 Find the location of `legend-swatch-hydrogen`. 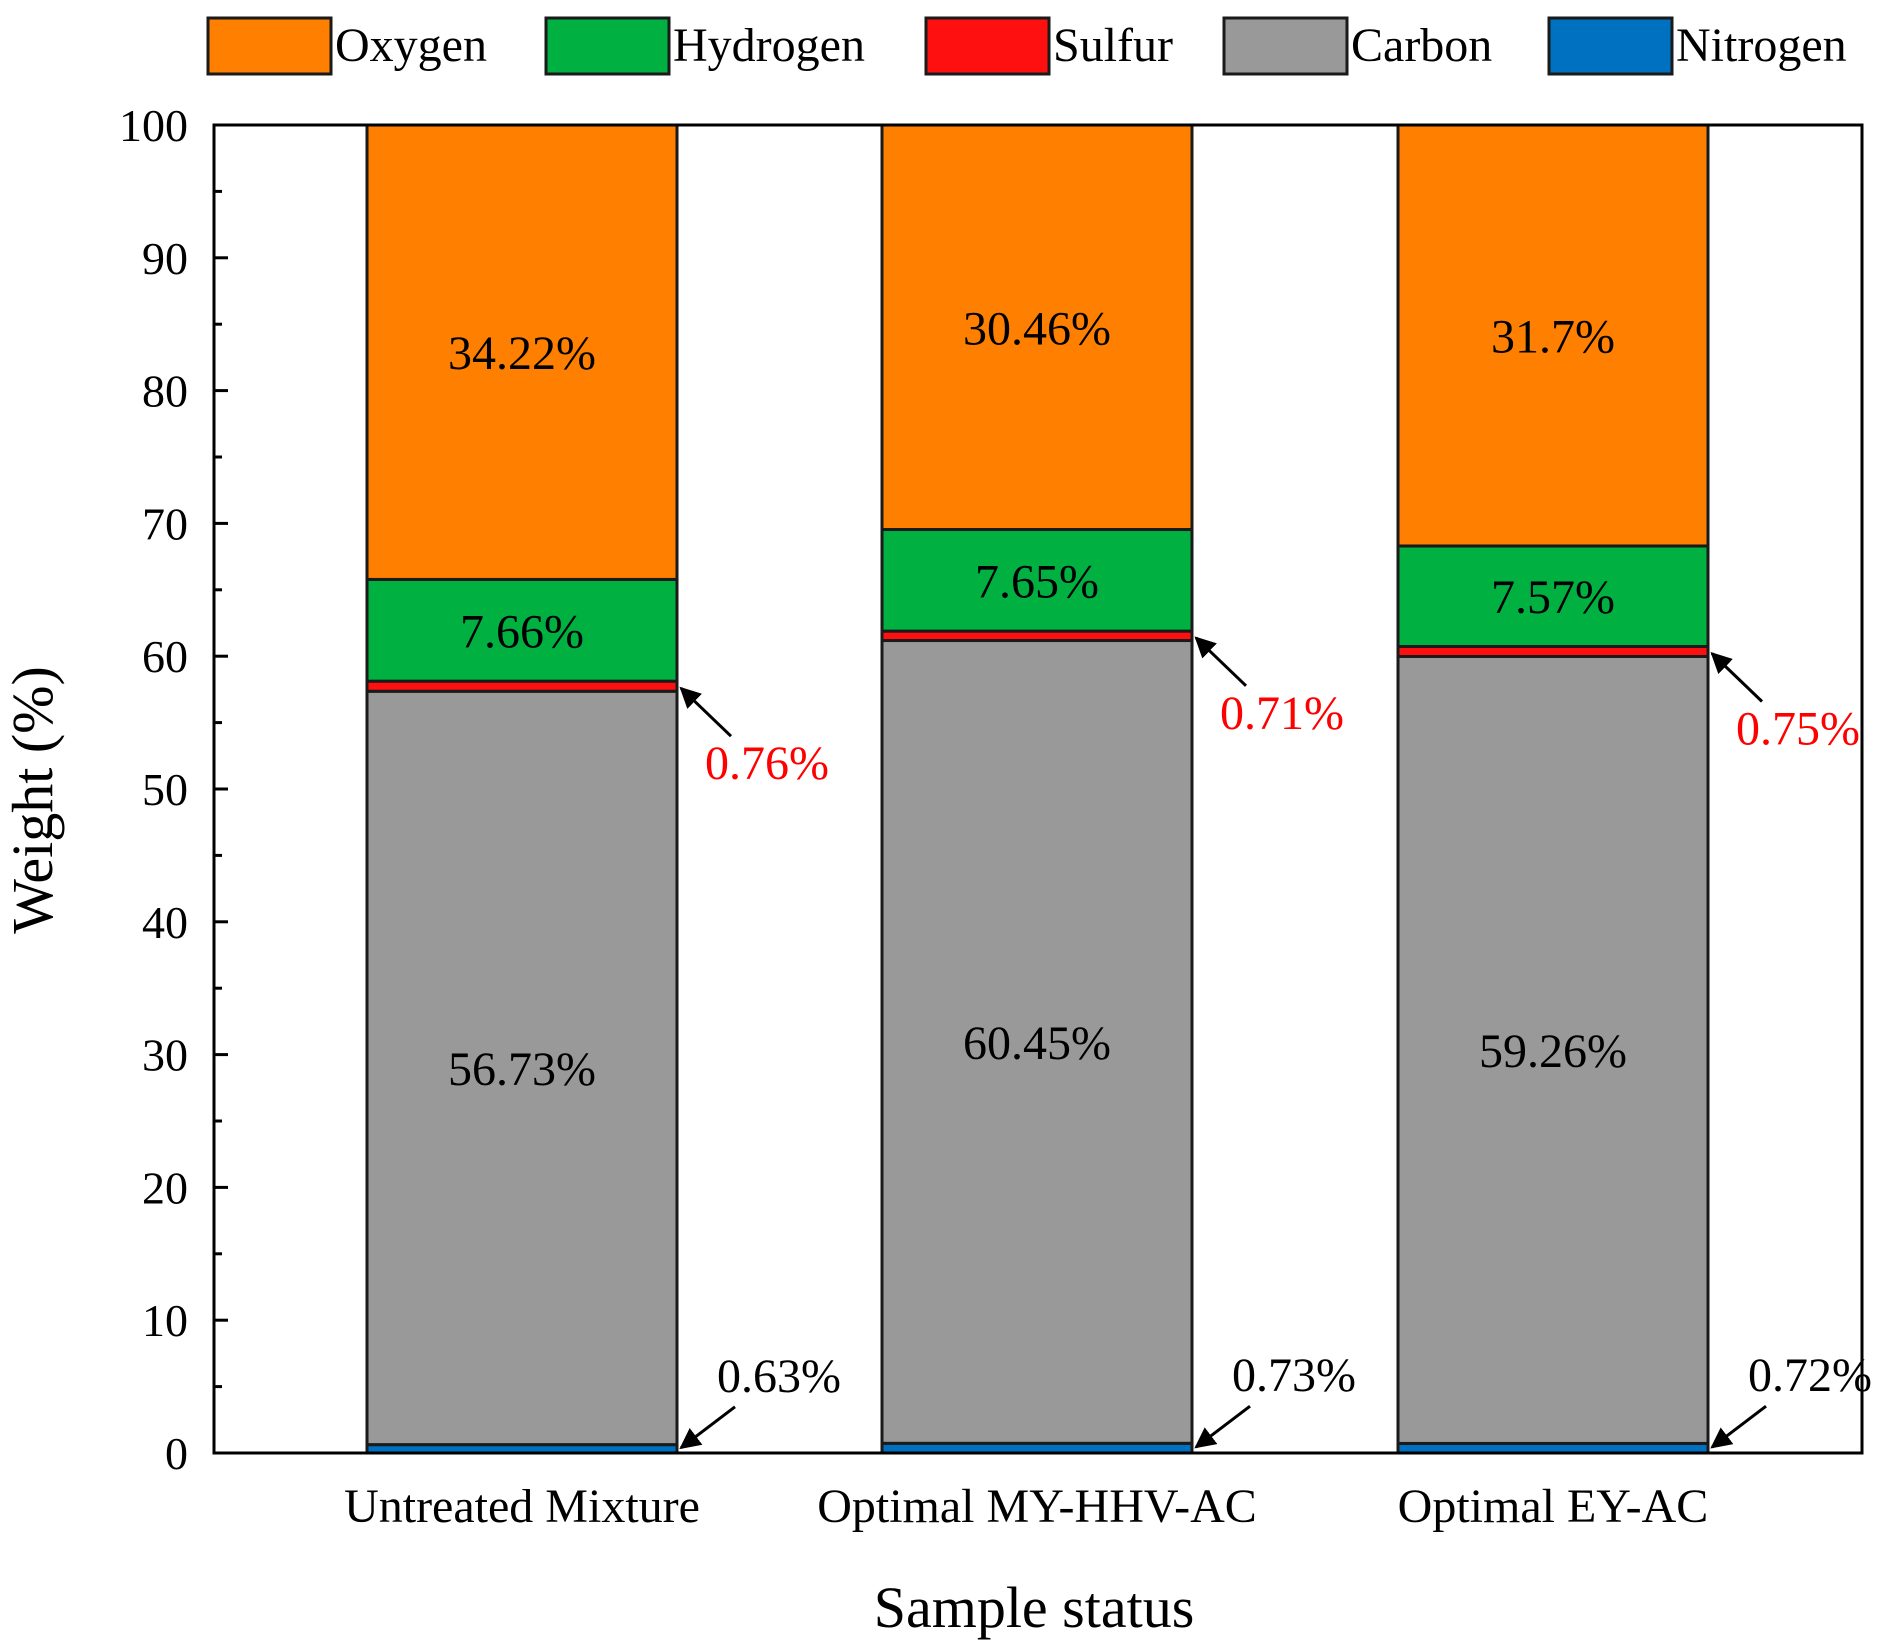

legend-swatch-hydrogen is located at coordinates (607, 46).